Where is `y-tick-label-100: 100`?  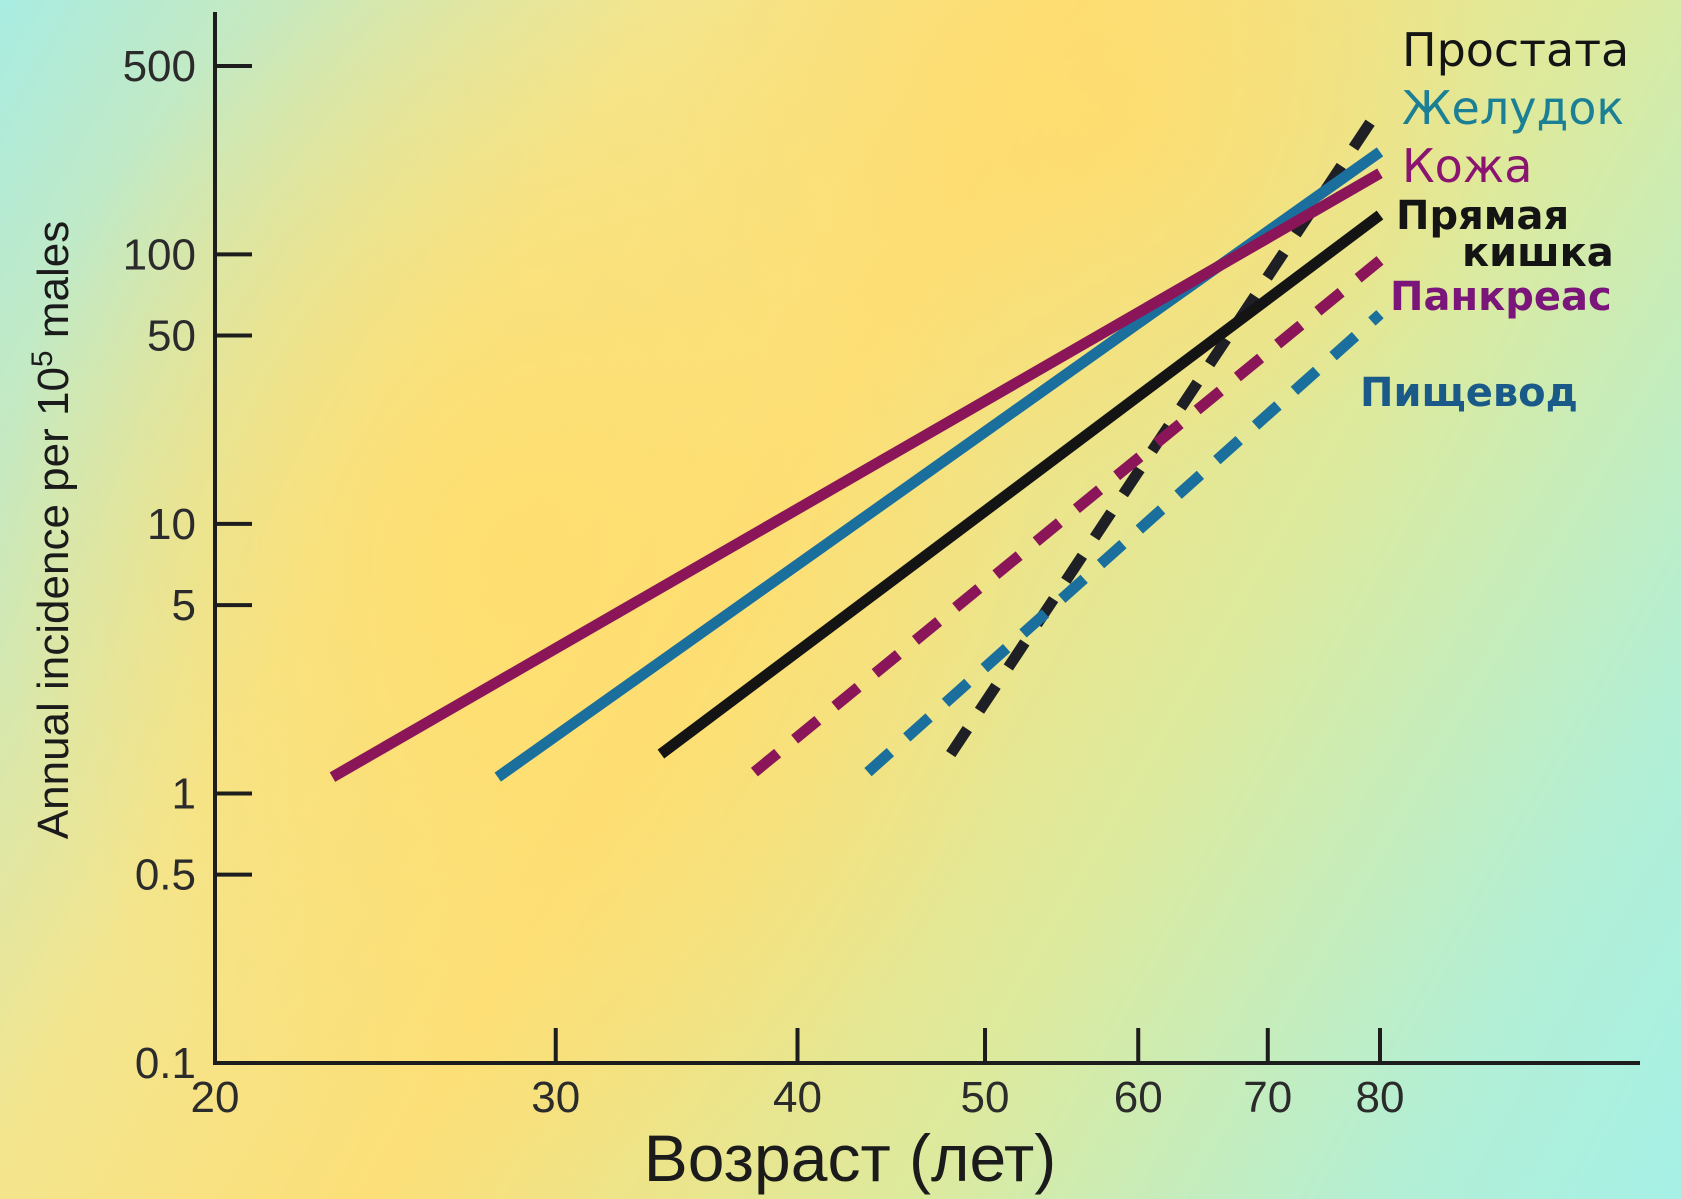 y-tick-label-100: 100 is located at coordinates (159, 254).